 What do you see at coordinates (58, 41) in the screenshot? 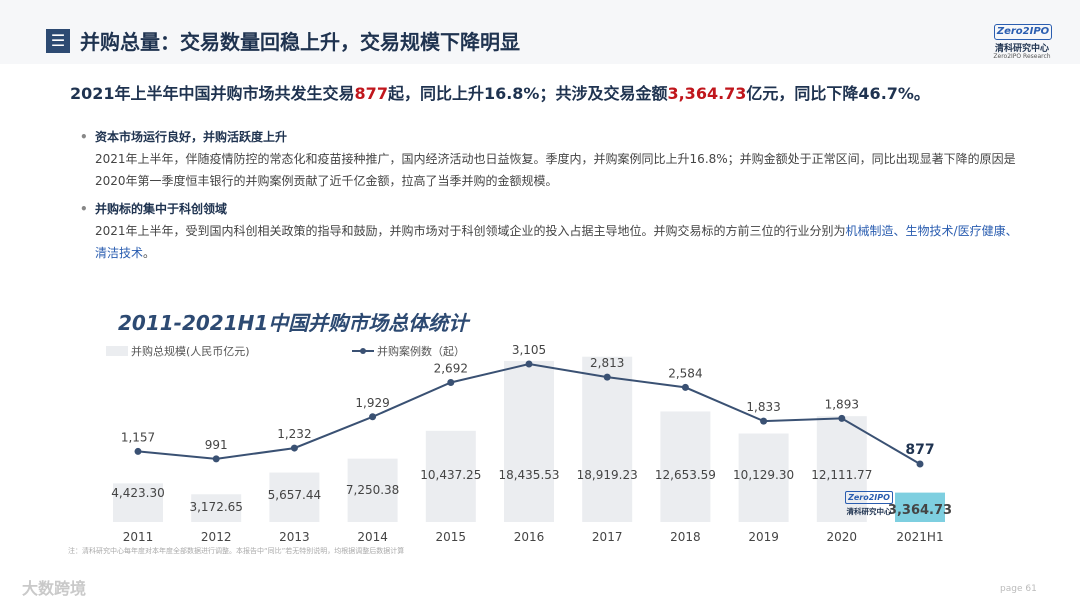
I see `menu-icon: ☰` at bounding box center [58, 41].